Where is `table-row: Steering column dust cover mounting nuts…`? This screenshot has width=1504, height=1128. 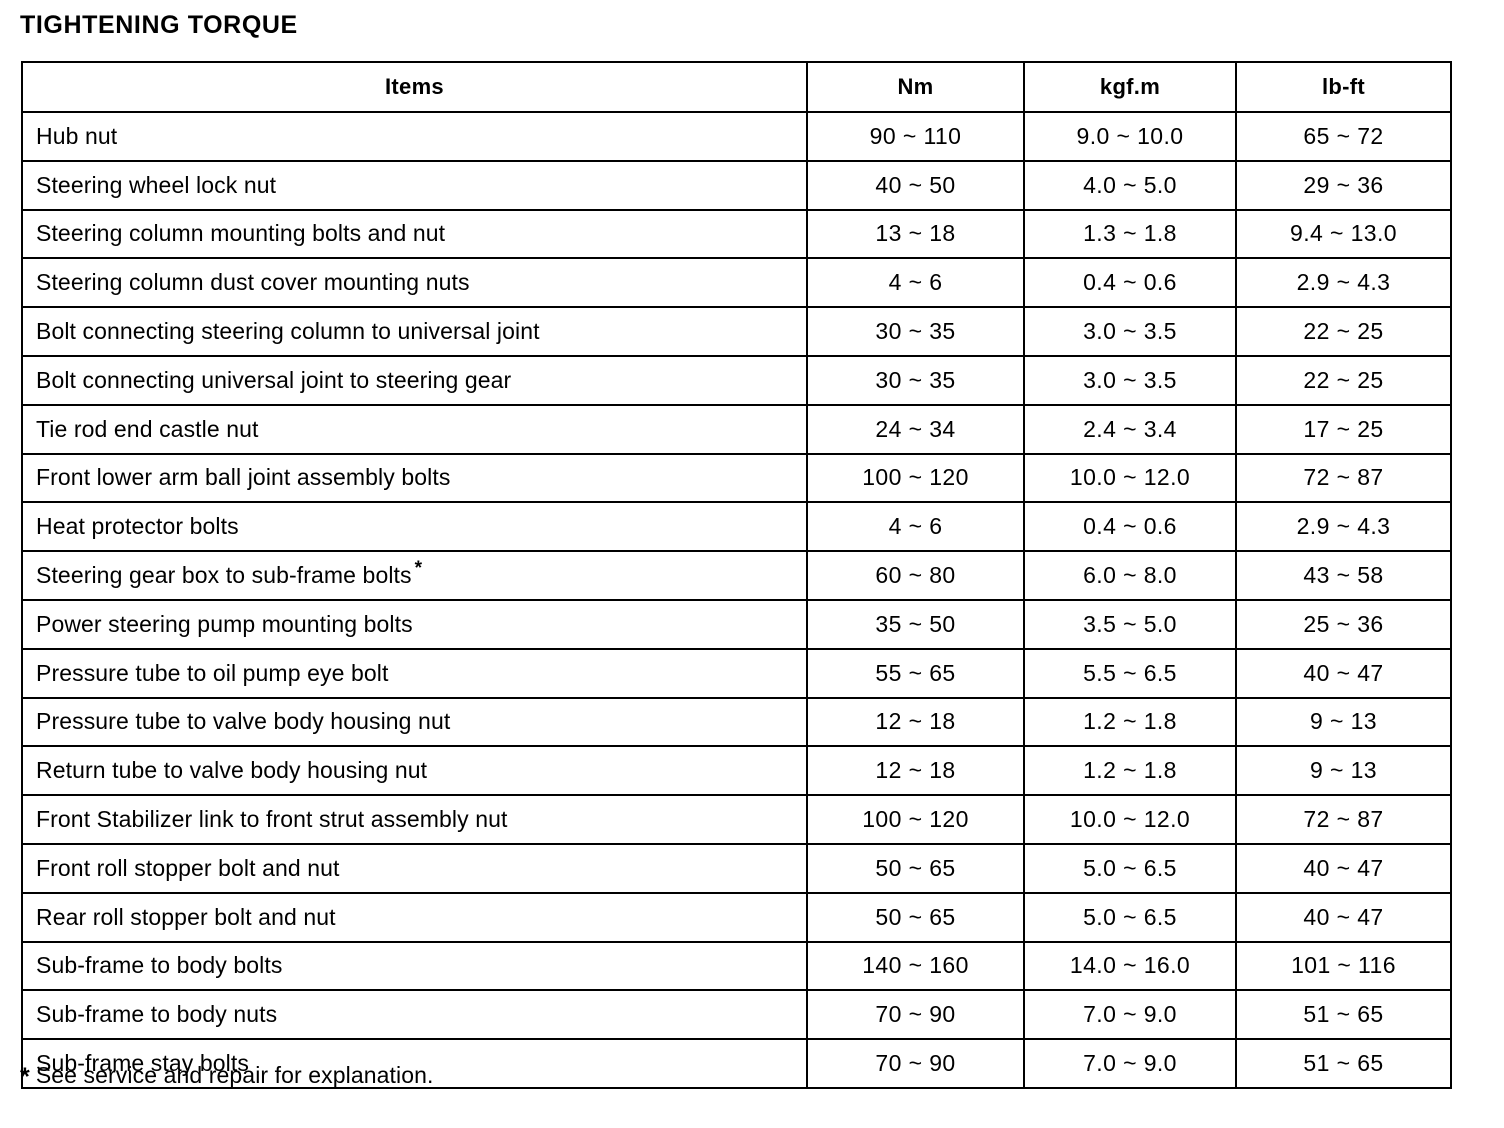
table-row: Steering column dust cover mounting nuts… is located at coordinates (736, 283).